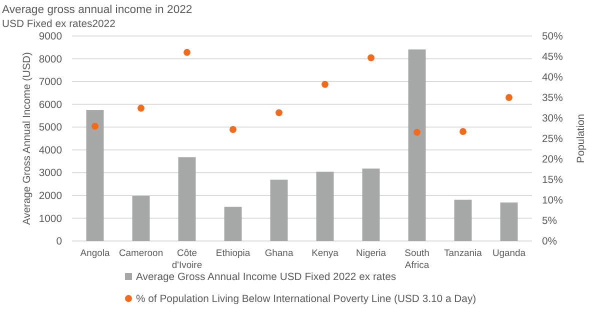 This screenshot has height=320, width=605. What do you see at coordinates (233, 254) in the screenshot?
I see `x-tick-label: Ethiopia` at bounding box center [233, 254].